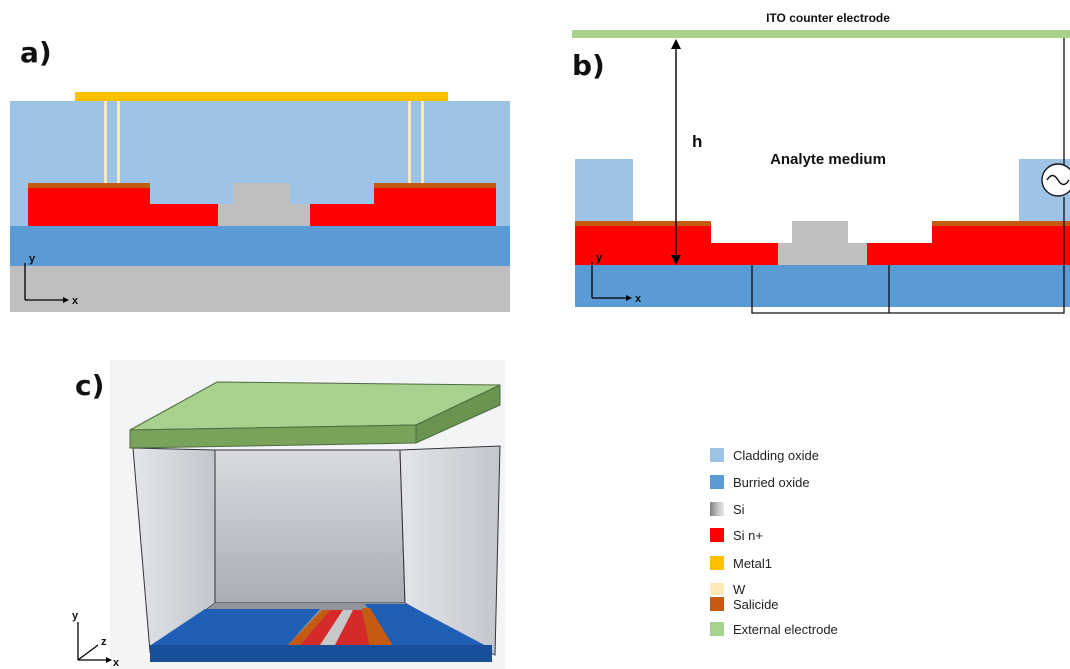 The image size is (1070, 669). I want to click on si-nplus-right-b, so click(968, 245).